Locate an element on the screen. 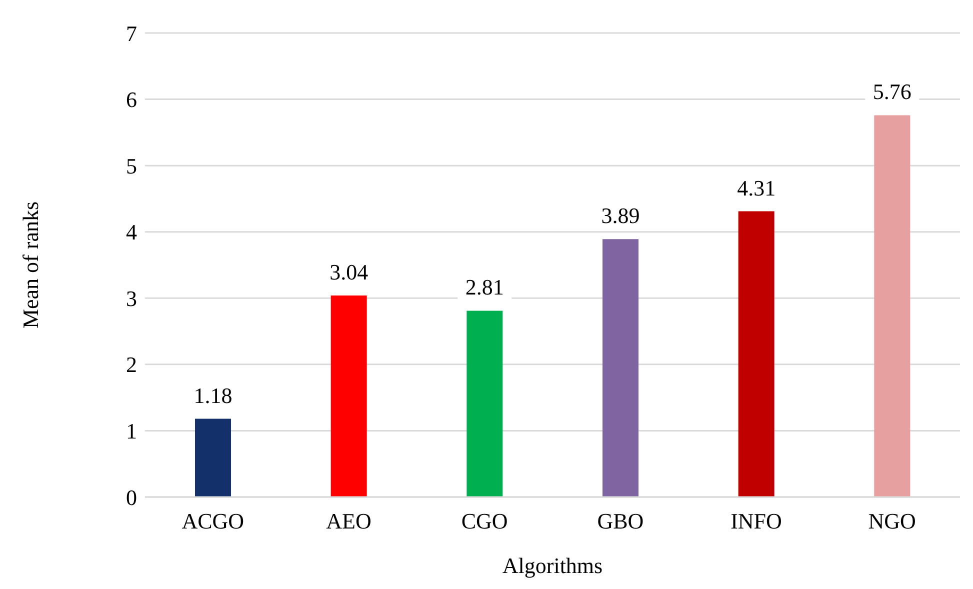 The width and height of the screenshot is (973, 589). x-axis-title: Algorithms is located at coordinates (552, 565).